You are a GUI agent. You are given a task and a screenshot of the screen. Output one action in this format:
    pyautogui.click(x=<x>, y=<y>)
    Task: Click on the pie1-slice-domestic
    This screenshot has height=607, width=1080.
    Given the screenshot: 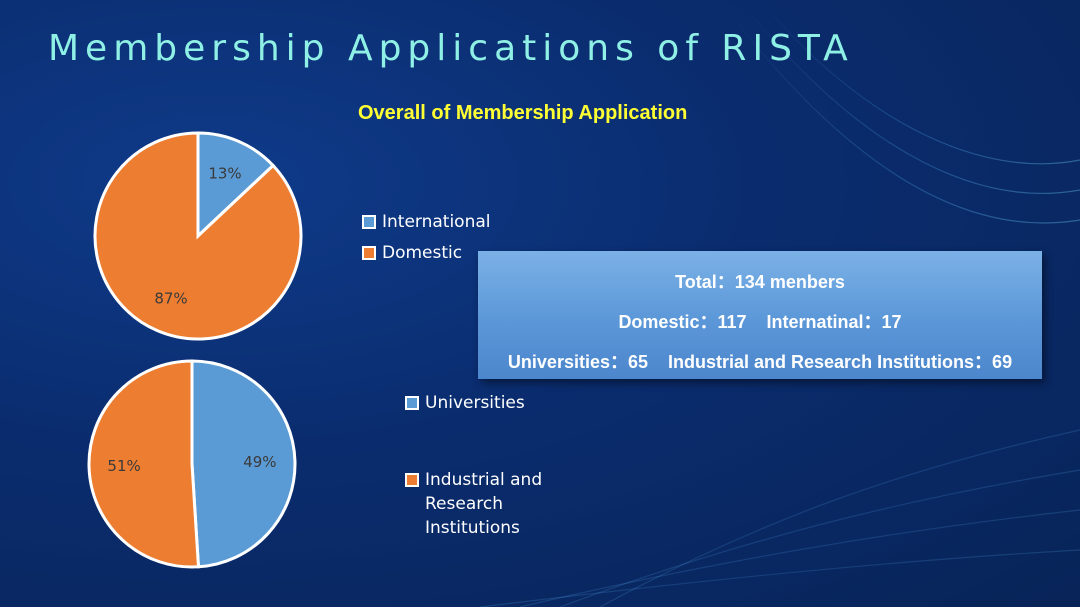 What is the action you would take?
    pyautogui.click(x=198, y=236)
    